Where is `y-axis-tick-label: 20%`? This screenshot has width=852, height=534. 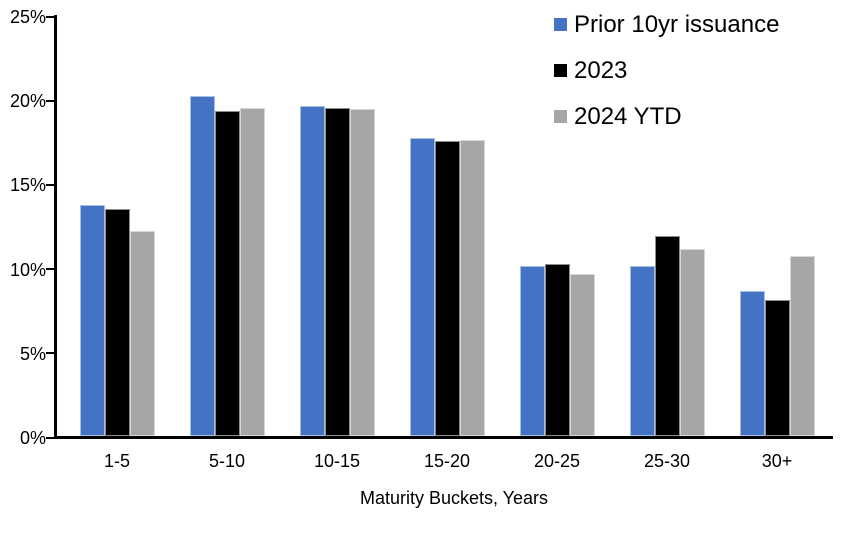
y-axis-tick-label: 20% is located at coordinates (27, 101).